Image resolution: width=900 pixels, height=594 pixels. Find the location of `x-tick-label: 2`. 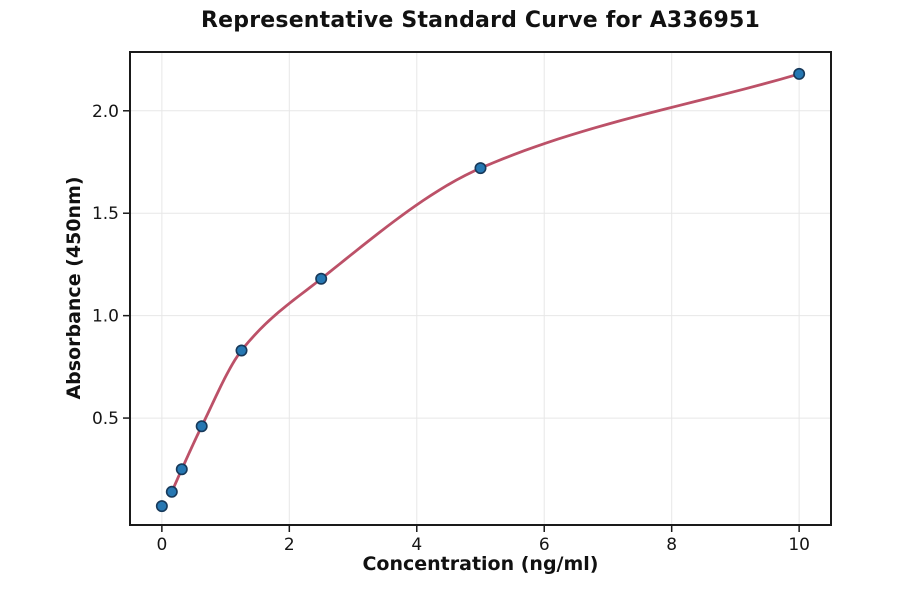

x-tick-label: 2 is located at coordinates (289, 545).